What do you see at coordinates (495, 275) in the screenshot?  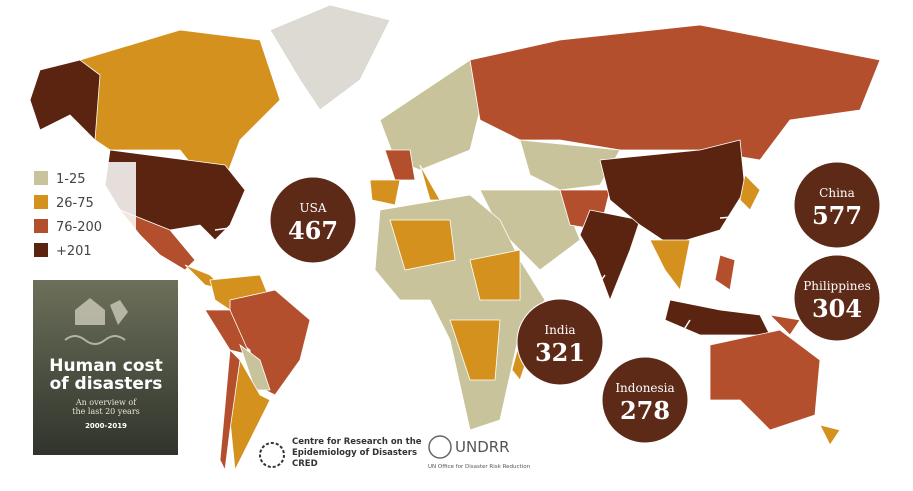 I see `east-africa` at bounding box center [495, 275].